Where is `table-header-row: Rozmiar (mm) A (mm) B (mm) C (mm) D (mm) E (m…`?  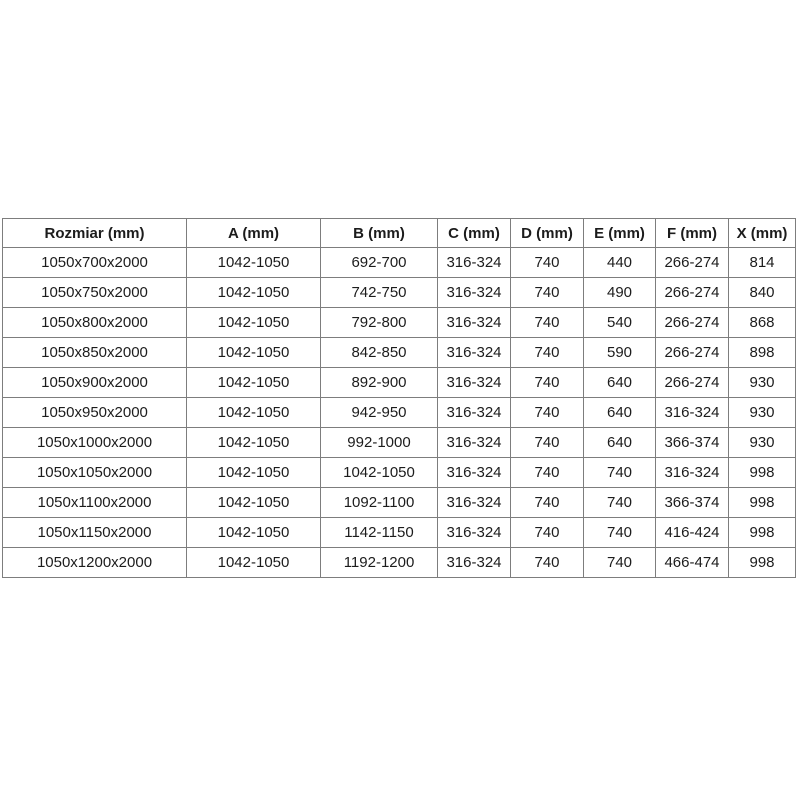
table-header-row: Rozmiar (mm) A (mm) B (mm) C (mm) D (mm) E (m… is located at coordinates (399, 233).